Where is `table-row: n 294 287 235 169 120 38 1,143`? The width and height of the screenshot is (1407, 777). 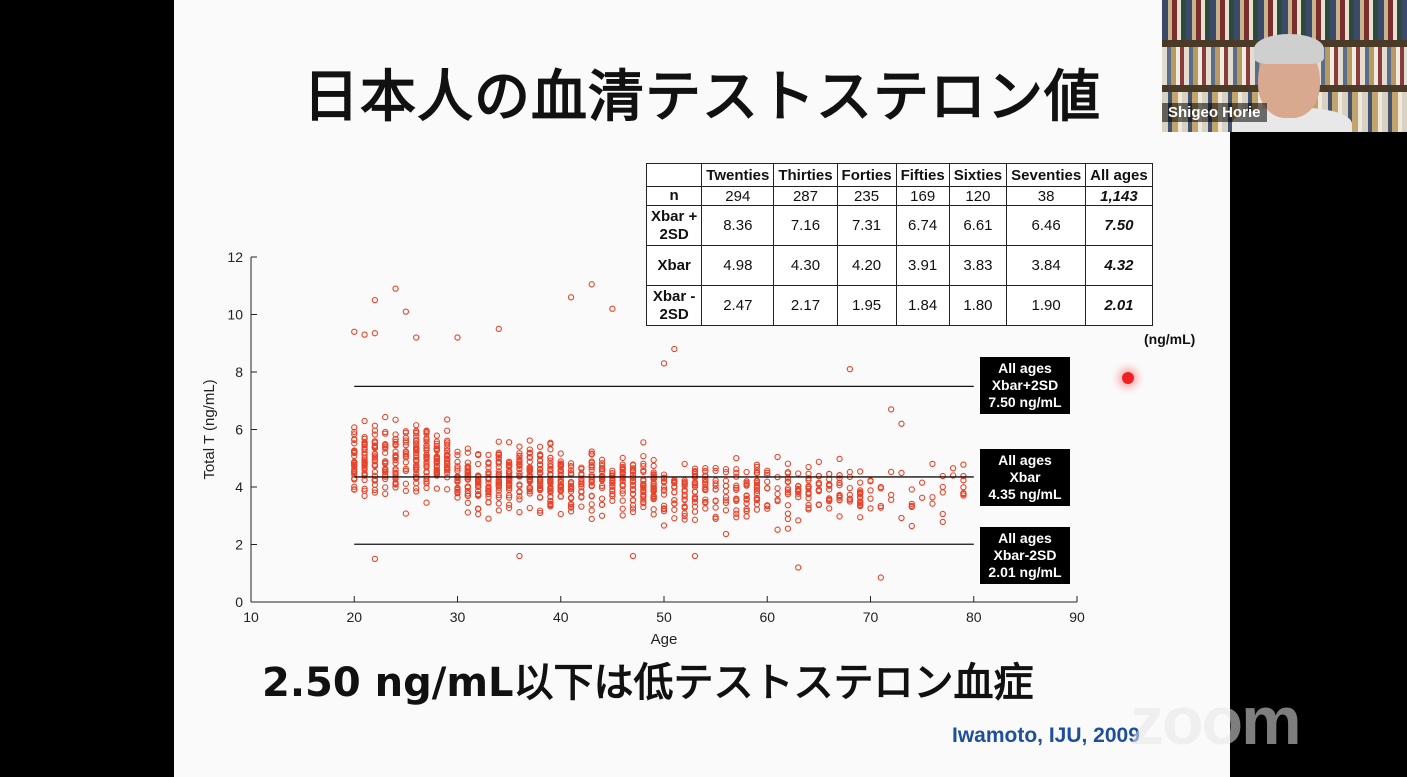
table-row: n 294 287 235 169 120 38 1,143 is located at coordinates (899, 196).